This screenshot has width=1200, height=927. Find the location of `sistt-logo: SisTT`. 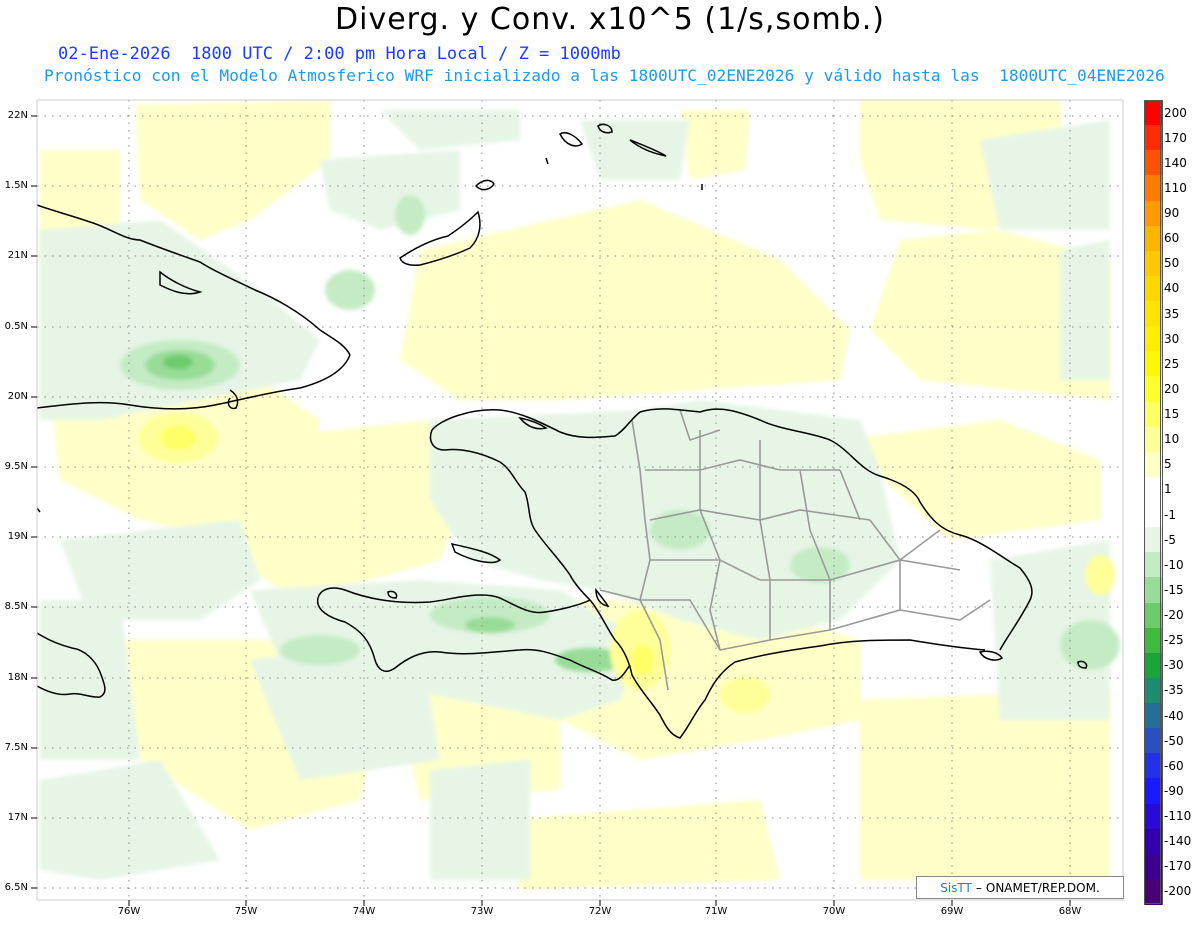

sistt-logo: SisTT is located at coordinates (956, 887).